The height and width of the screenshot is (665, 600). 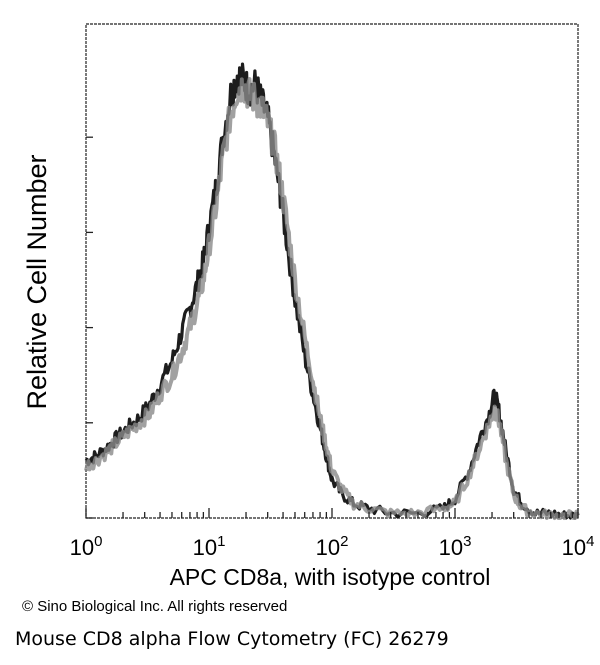 I want to click on x-tick-label: 10⁴, so click(x=578, y=546).